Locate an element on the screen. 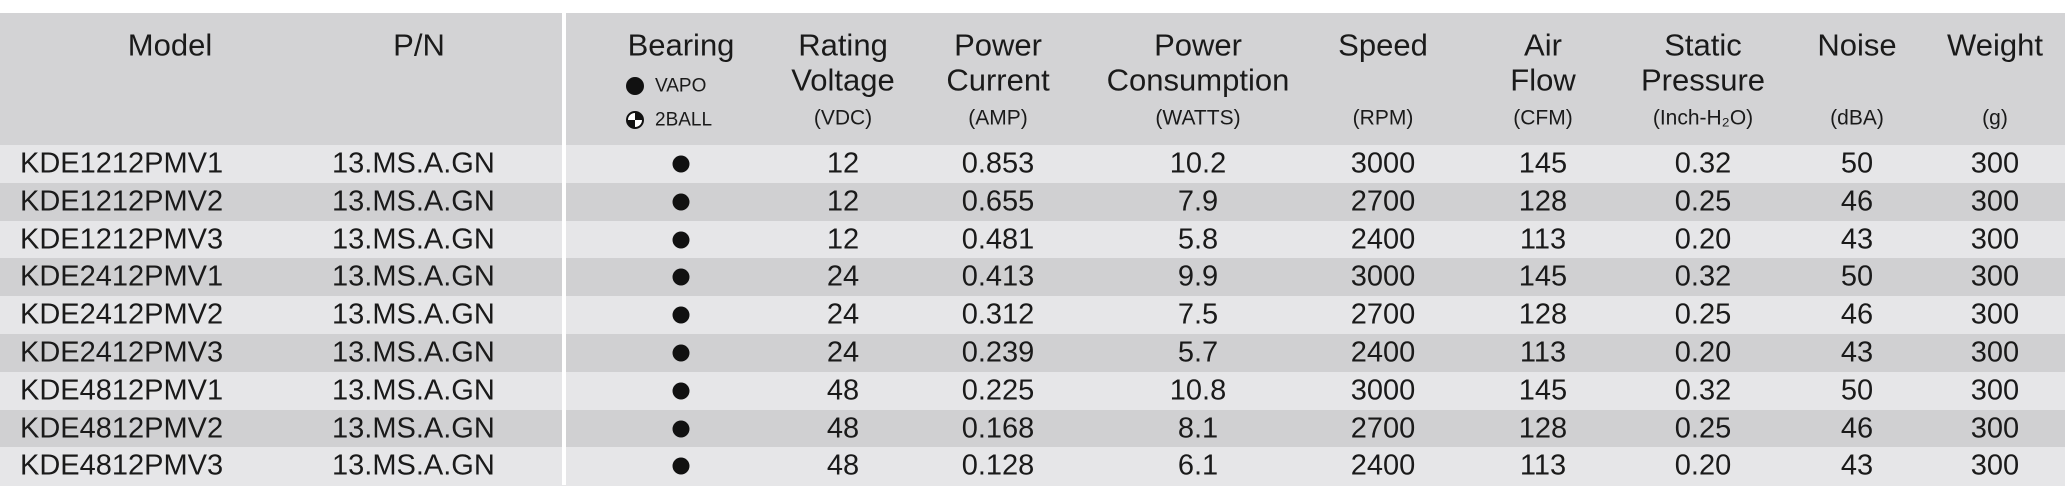  header-unit: (CFM) is located at coordinates (1543, 118).